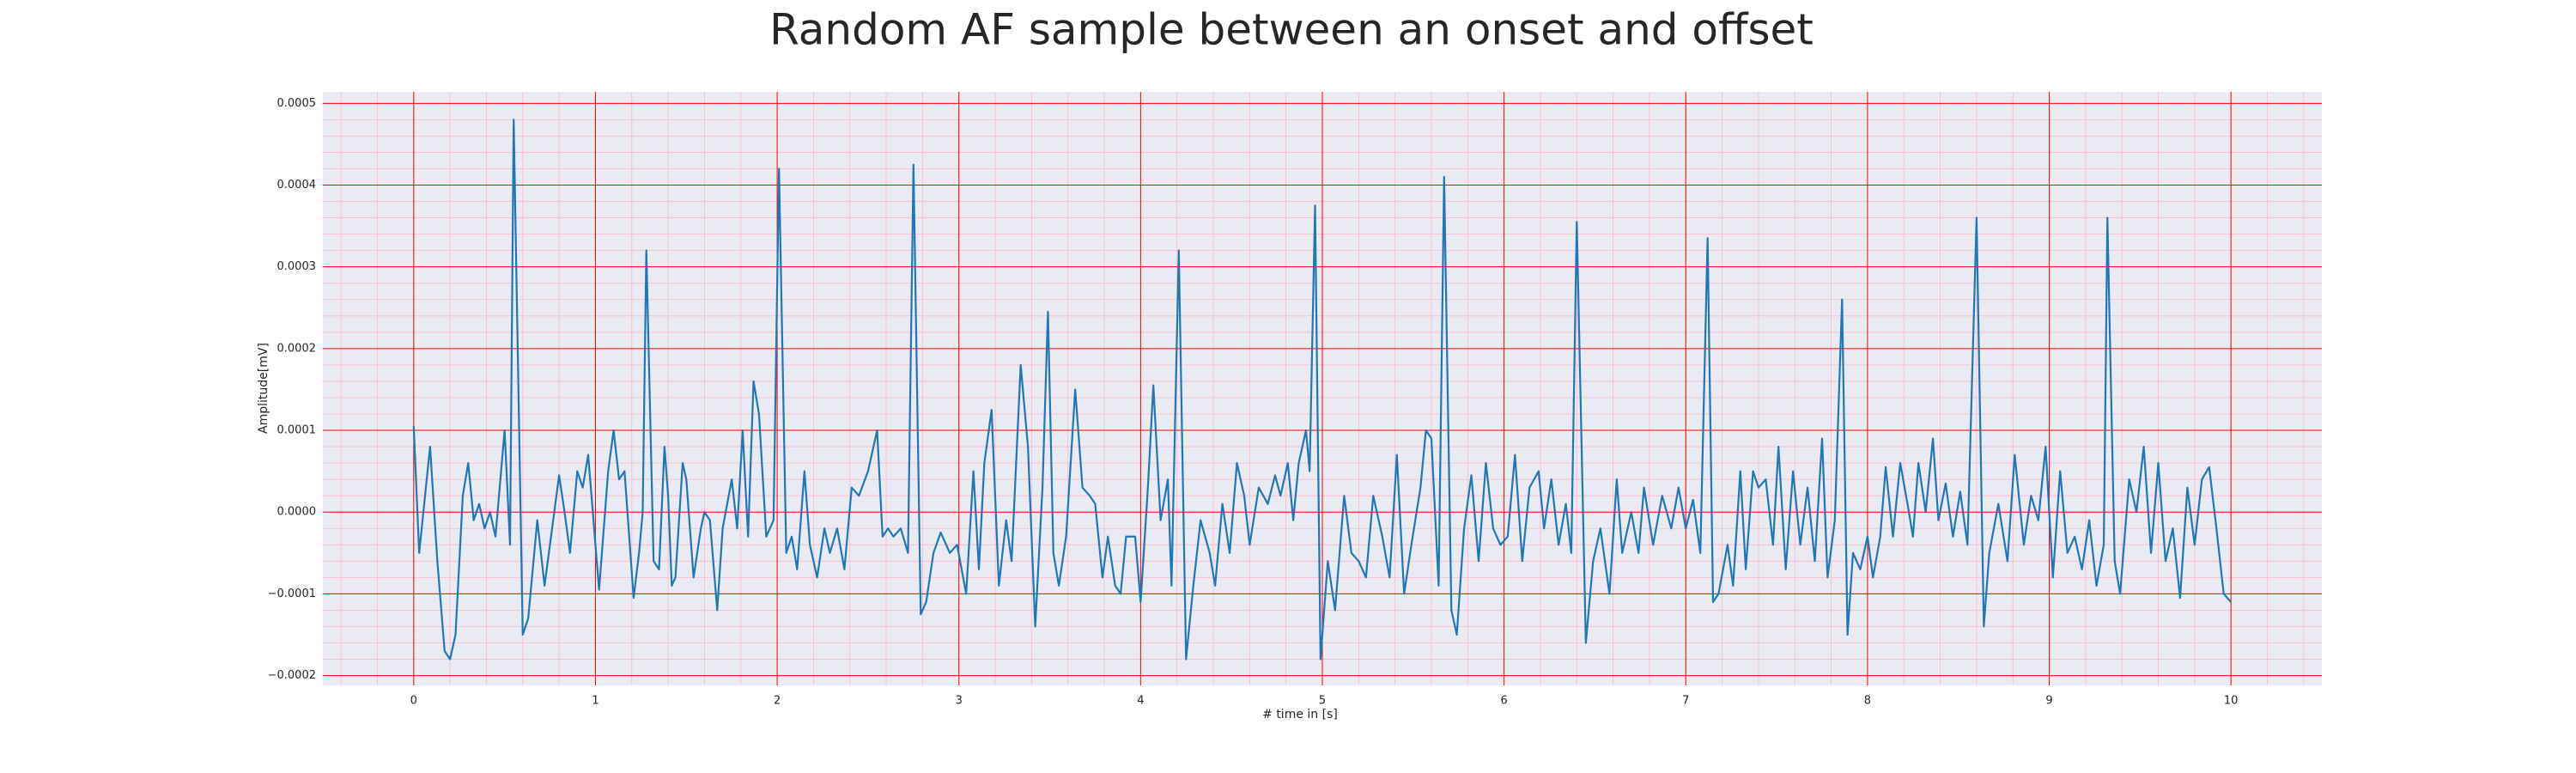  What do you see at coordinates (595, 701) in the screenshot?
I see `x-tick-label: 1` at bounding box center [595, 701].